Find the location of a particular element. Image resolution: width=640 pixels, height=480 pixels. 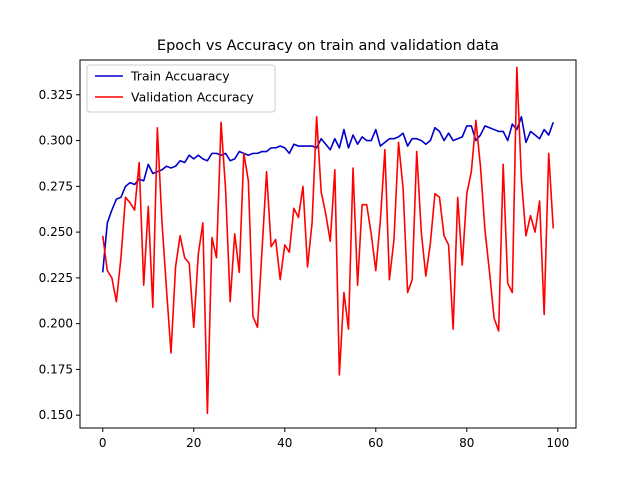

legend: Train Accuaracy Validation Accuracy is located at coordinates (181, 88).